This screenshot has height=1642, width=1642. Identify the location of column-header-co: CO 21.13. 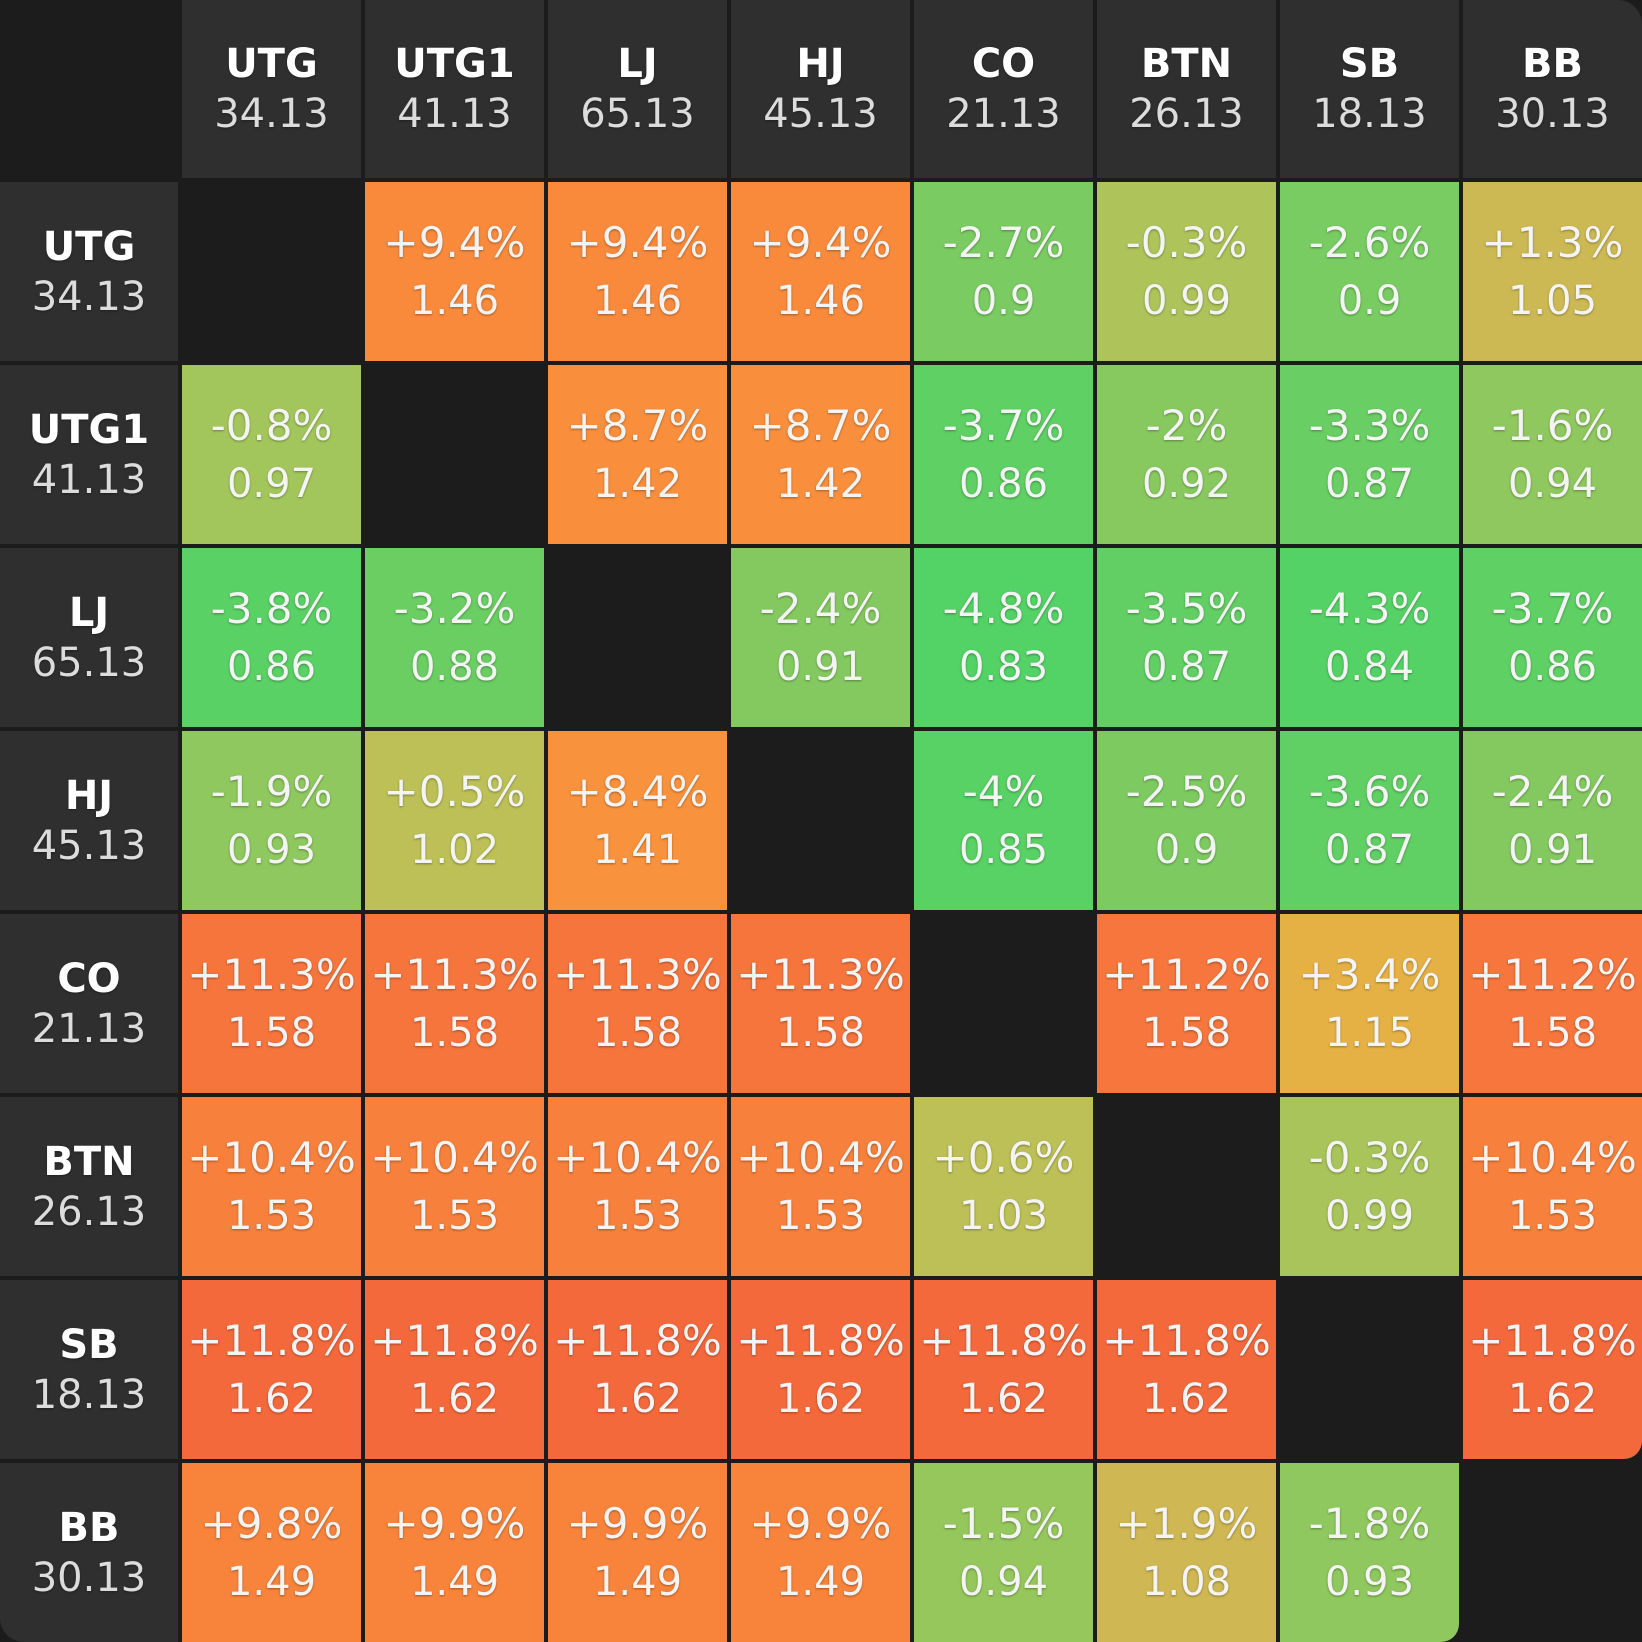
(1003, 89).